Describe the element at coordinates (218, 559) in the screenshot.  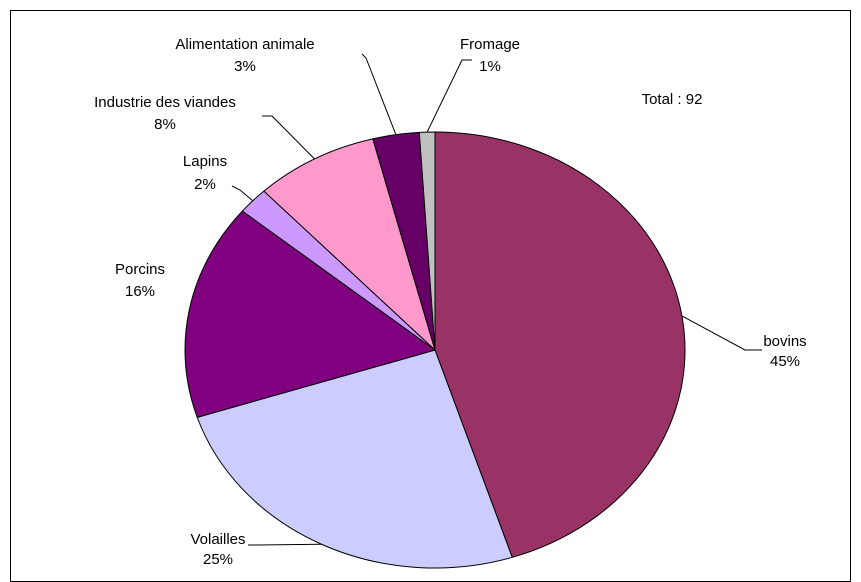
I see `slice-value-label: 25%` at that location.